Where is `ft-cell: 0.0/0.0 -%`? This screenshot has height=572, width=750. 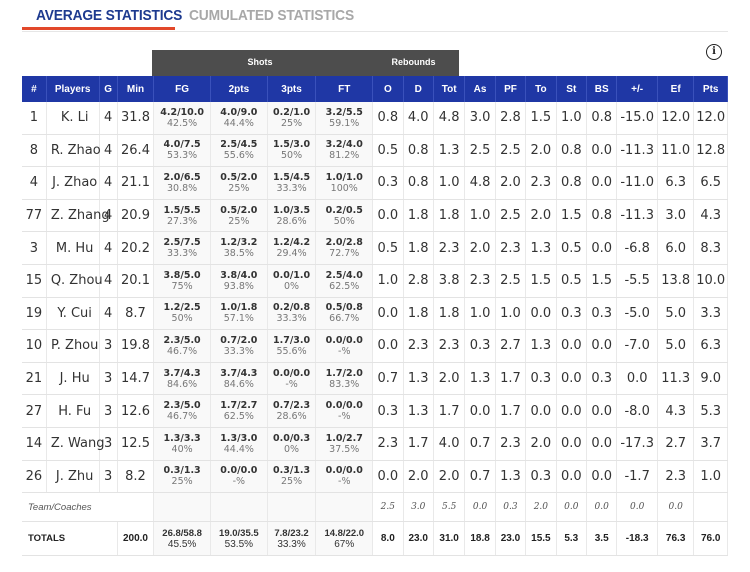
ft-cell: 0.0/0.0 -% is located at coordinates (344, 346).